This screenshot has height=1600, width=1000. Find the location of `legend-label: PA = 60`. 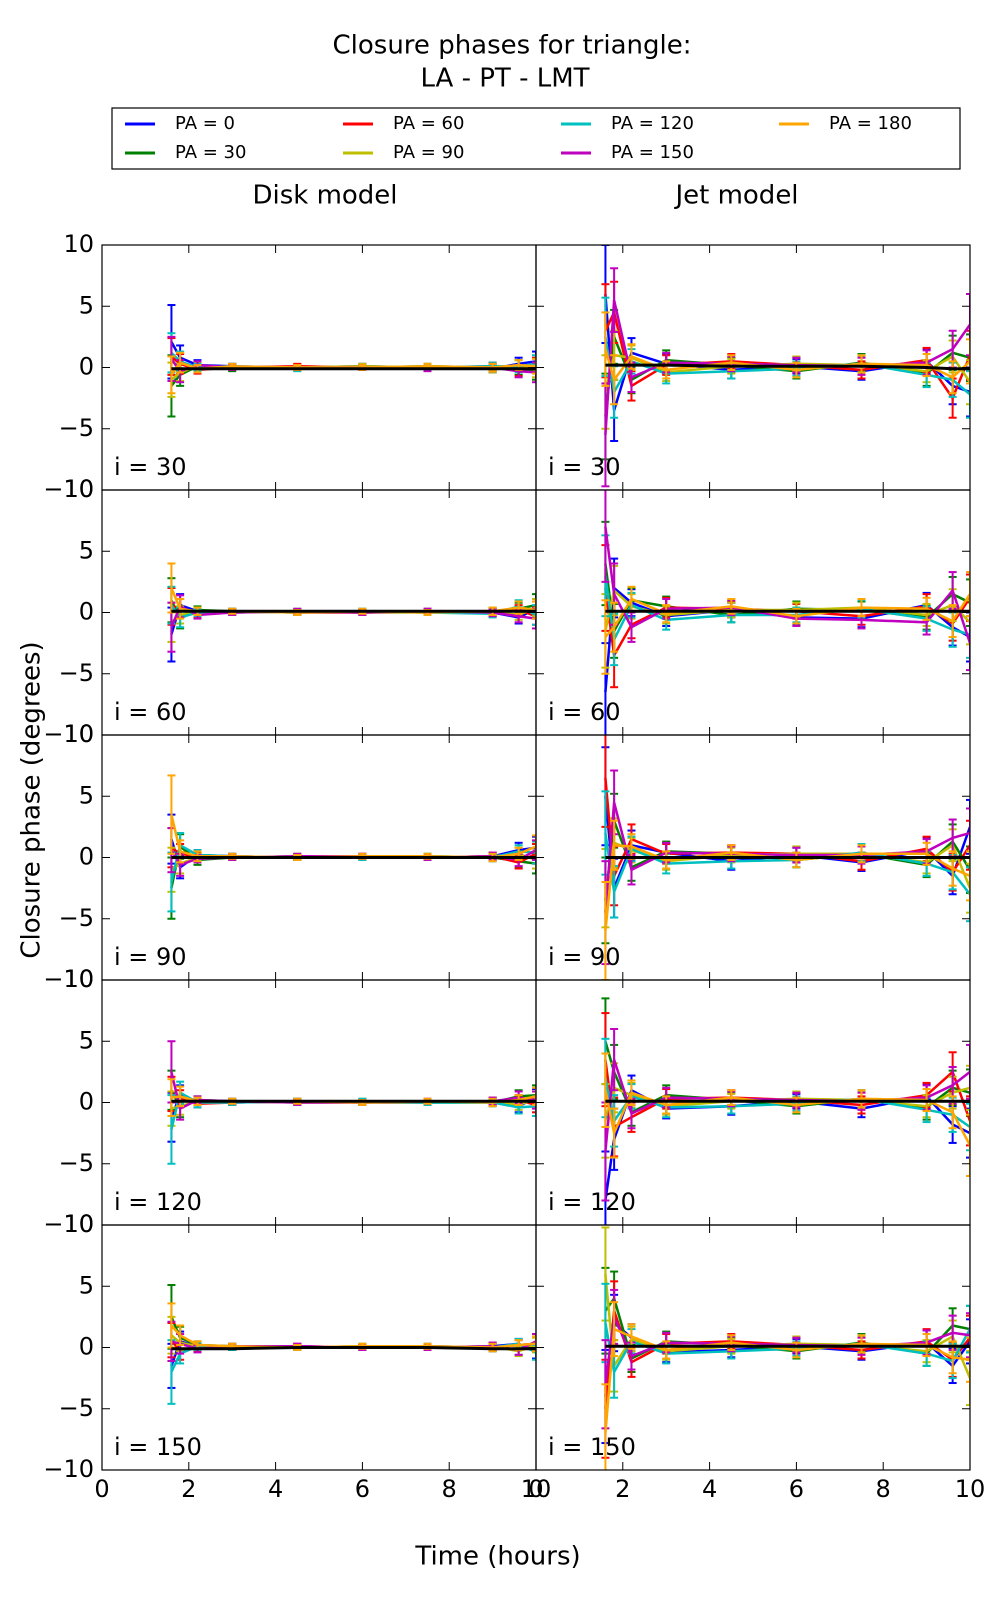

legend-label: PA = 60 is located at coordinates (428, 123).